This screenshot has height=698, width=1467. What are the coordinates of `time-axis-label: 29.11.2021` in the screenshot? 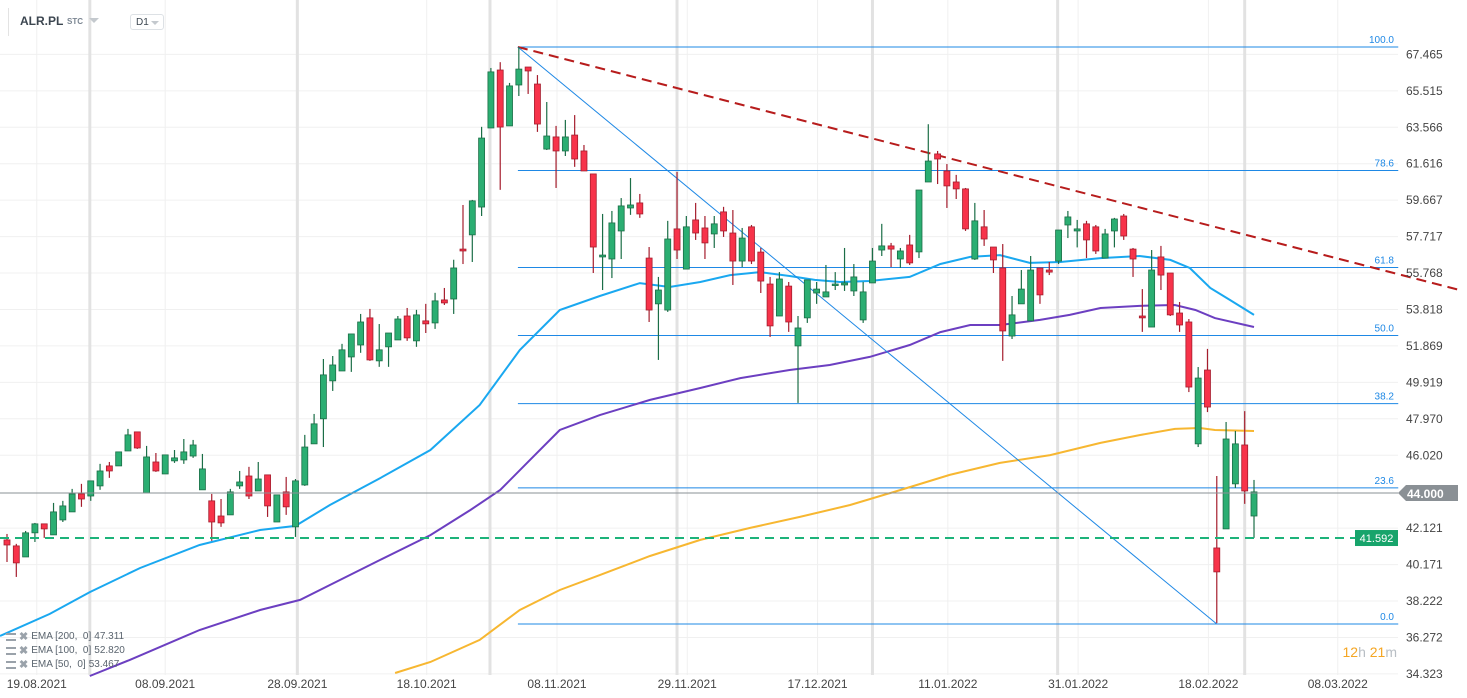 It's located at (687, 684).